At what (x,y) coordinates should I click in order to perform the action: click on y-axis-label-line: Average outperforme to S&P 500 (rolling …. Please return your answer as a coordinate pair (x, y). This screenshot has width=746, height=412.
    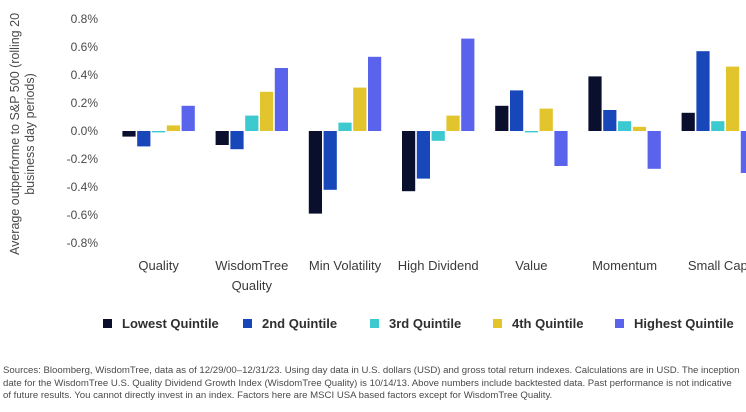
    Looking at the image, I should click on (15, 134).